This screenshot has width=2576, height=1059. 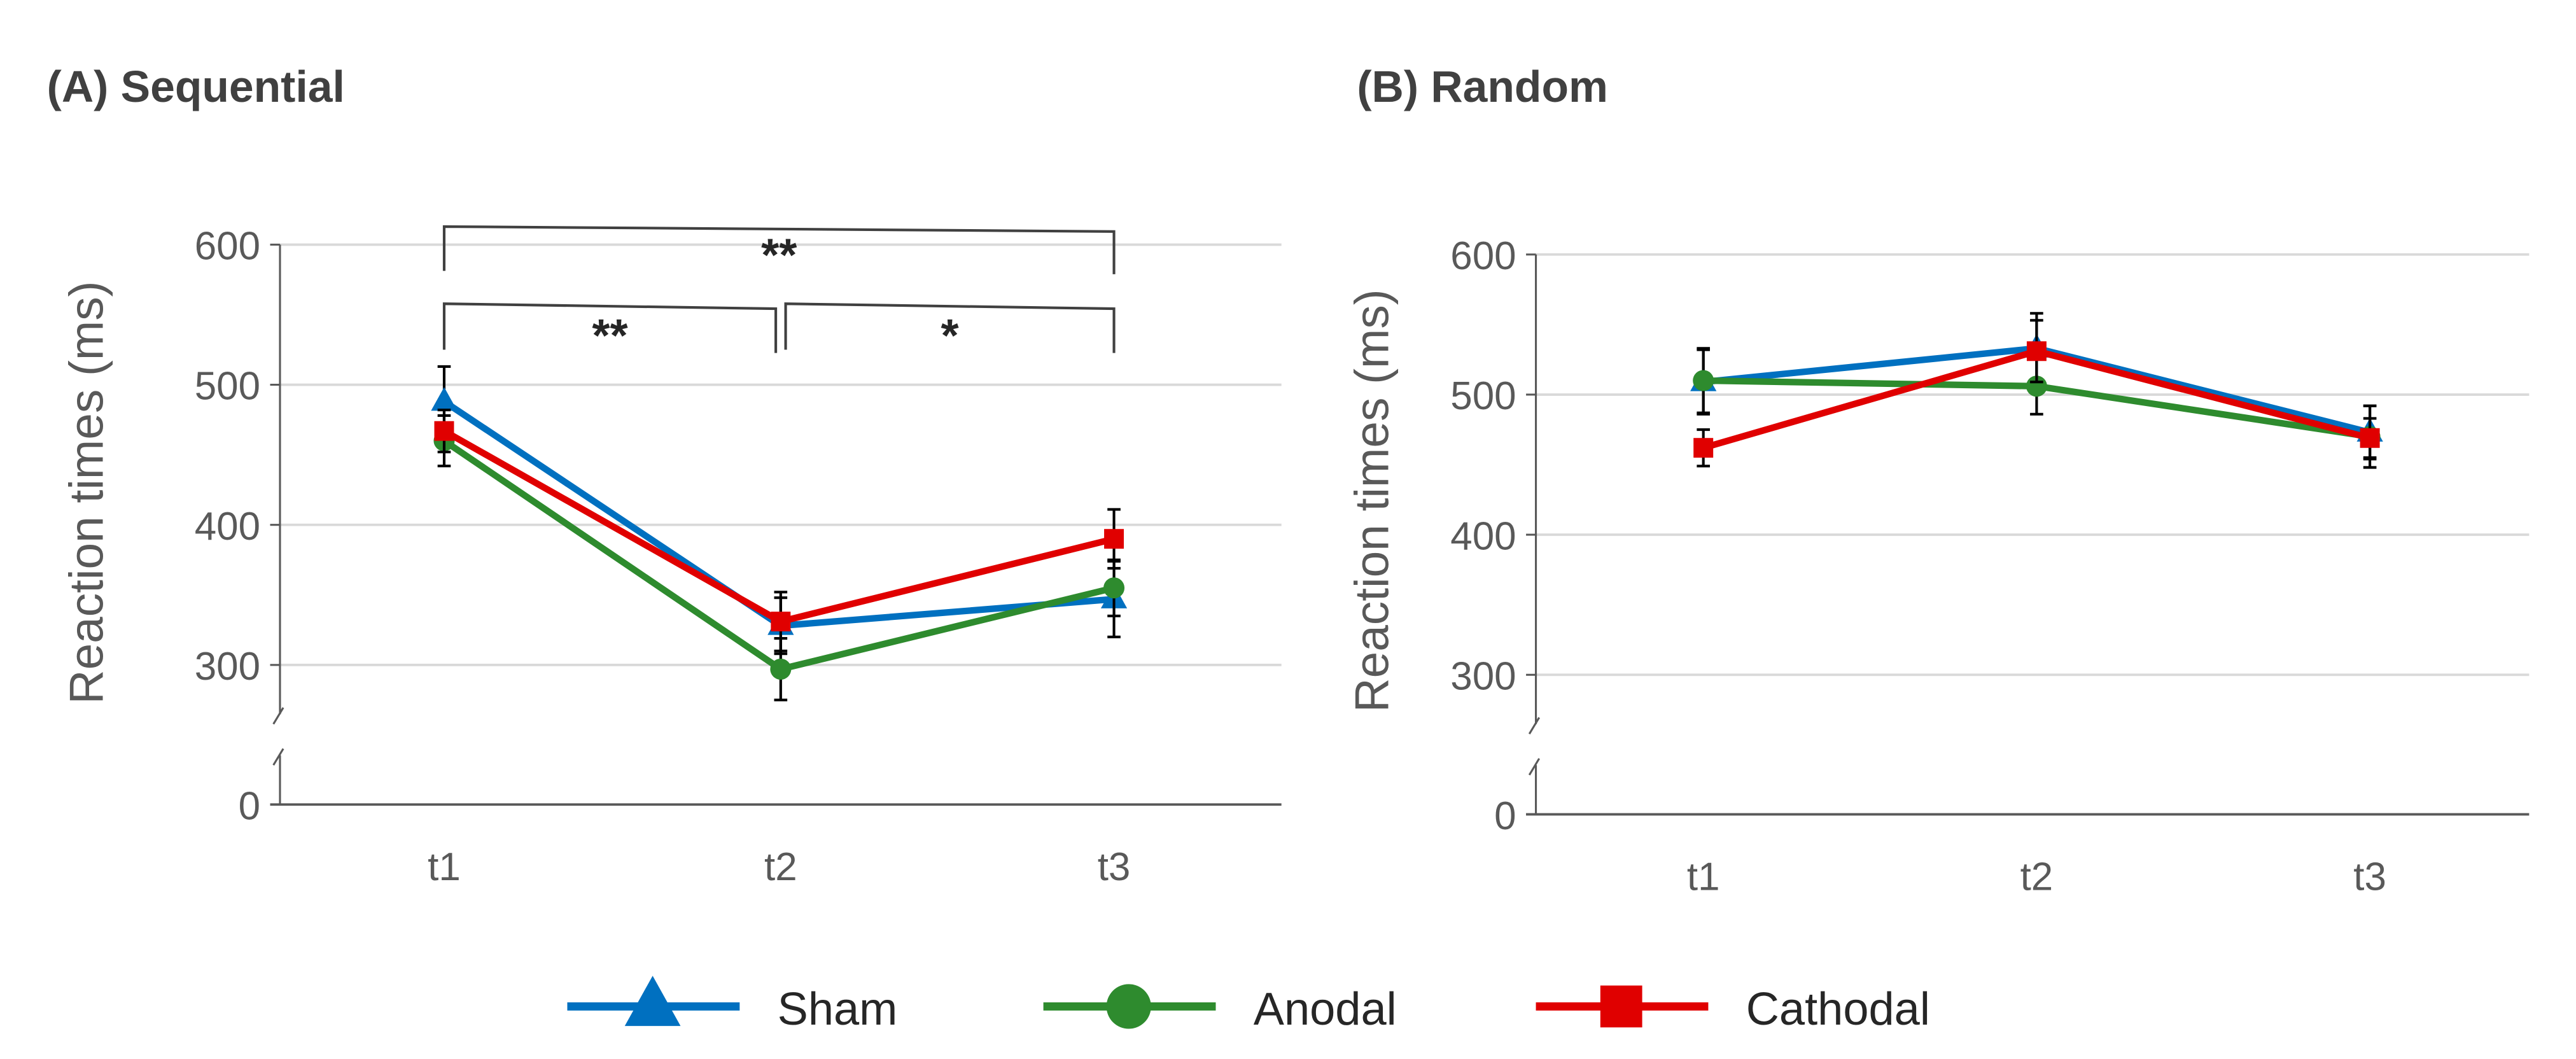 What do you see at coordinates (652, 1001) in the screenshot?
I see `triangle-marker-icon` at bounding box center [652, 1001].